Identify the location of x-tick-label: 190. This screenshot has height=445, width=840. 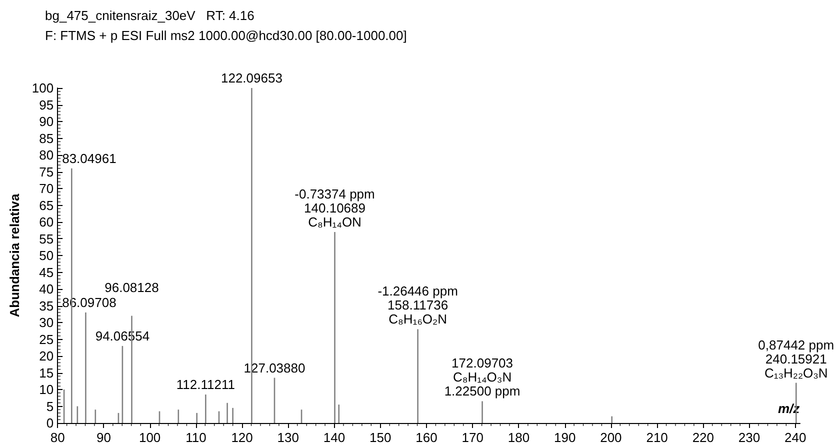
(565, 437).